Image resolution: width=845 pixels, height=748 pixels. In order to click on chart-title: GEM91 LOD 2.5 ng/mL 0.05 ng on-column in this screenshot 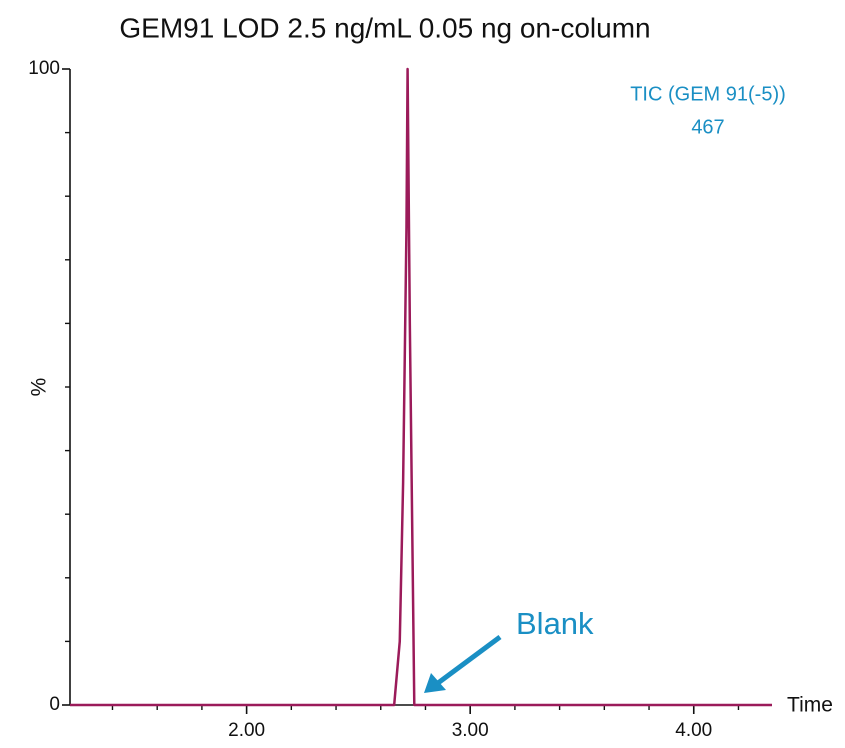, I will do `click(384, 27)`.